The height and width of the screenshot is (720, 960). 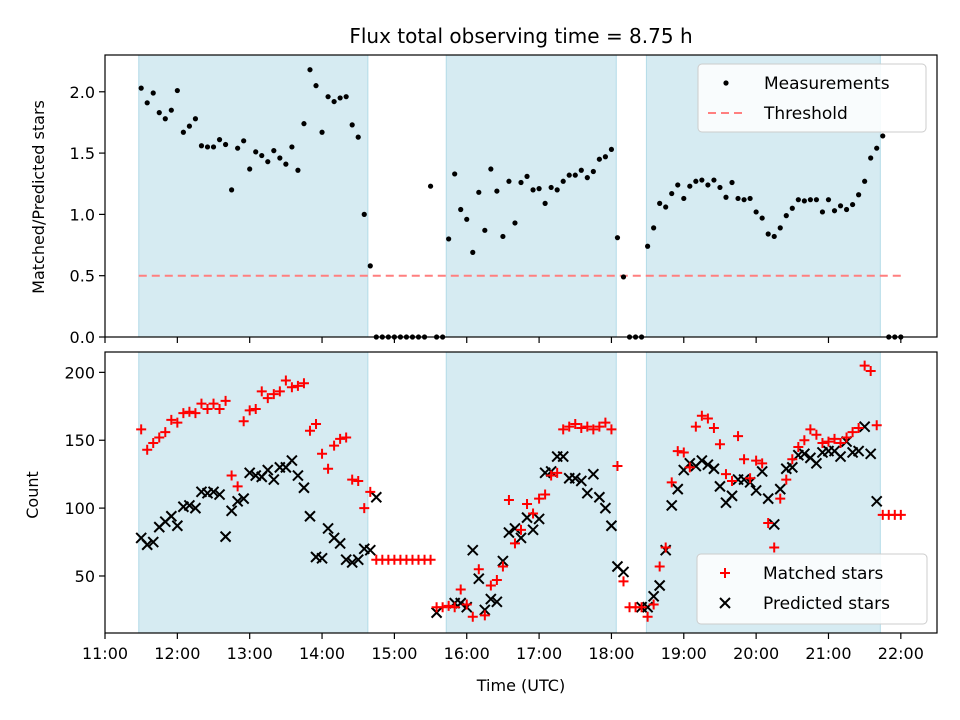 What do you see at coordinates (827, 84) in the screenshot?
I see `top-legend-label: Measurements` at bounding box center [827, 84].